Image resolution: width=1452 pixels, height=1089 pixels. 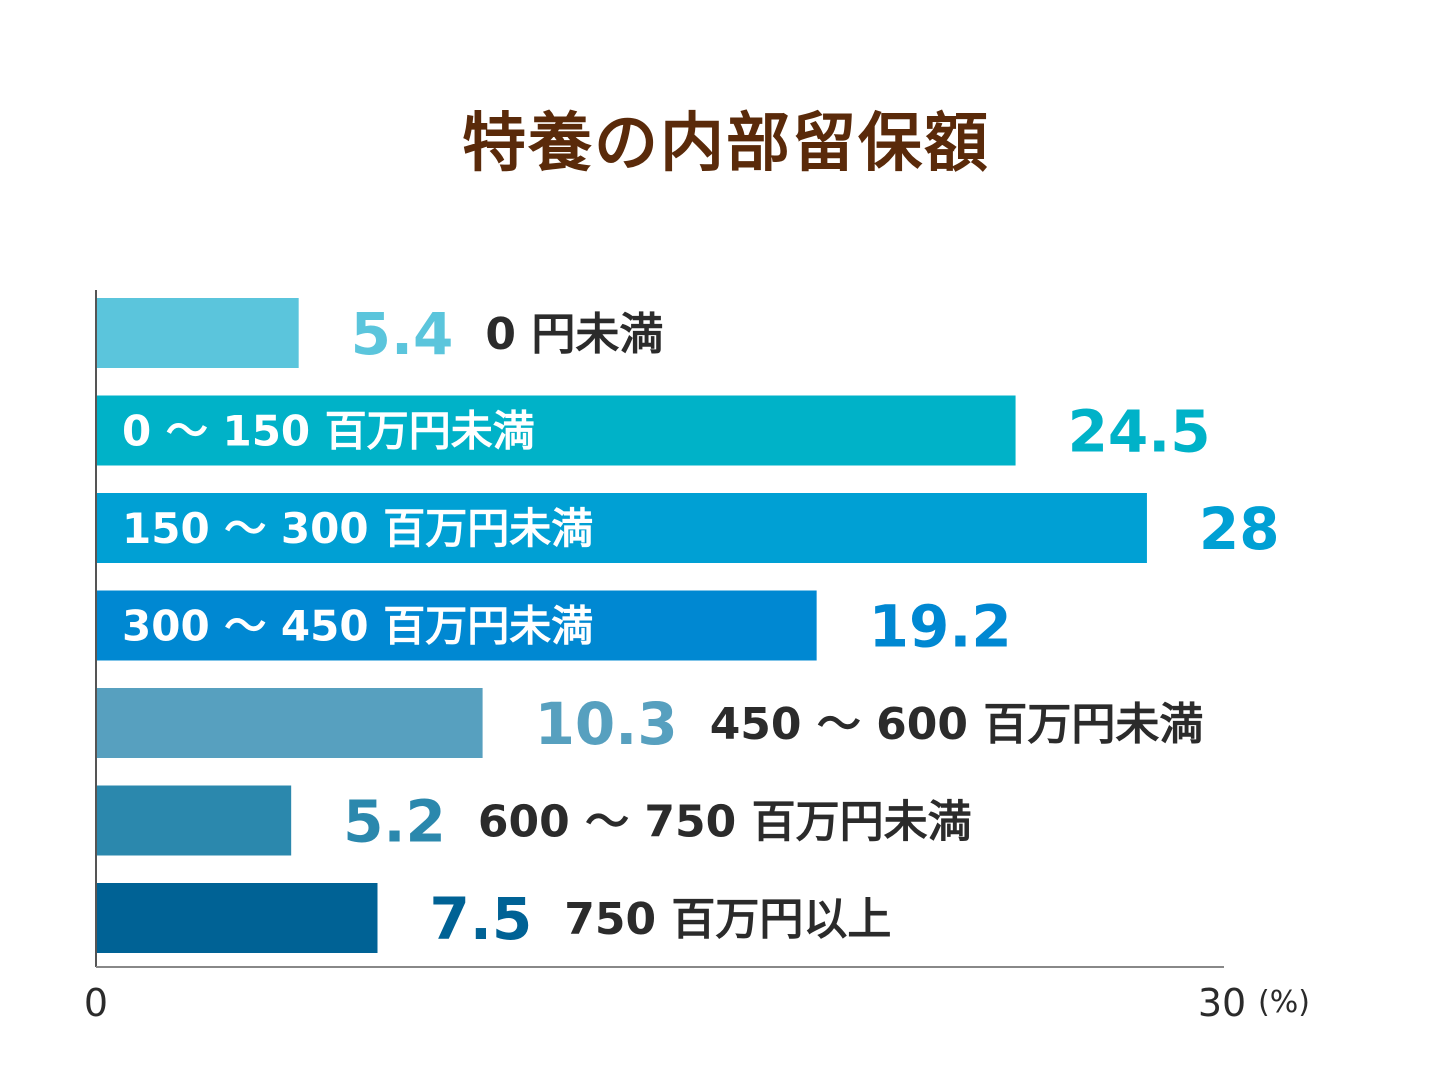 What do you see at coordinates (481, 919) in the screenshot?
I see `value-label-6: 7.5` at bounding box center [481, 919].